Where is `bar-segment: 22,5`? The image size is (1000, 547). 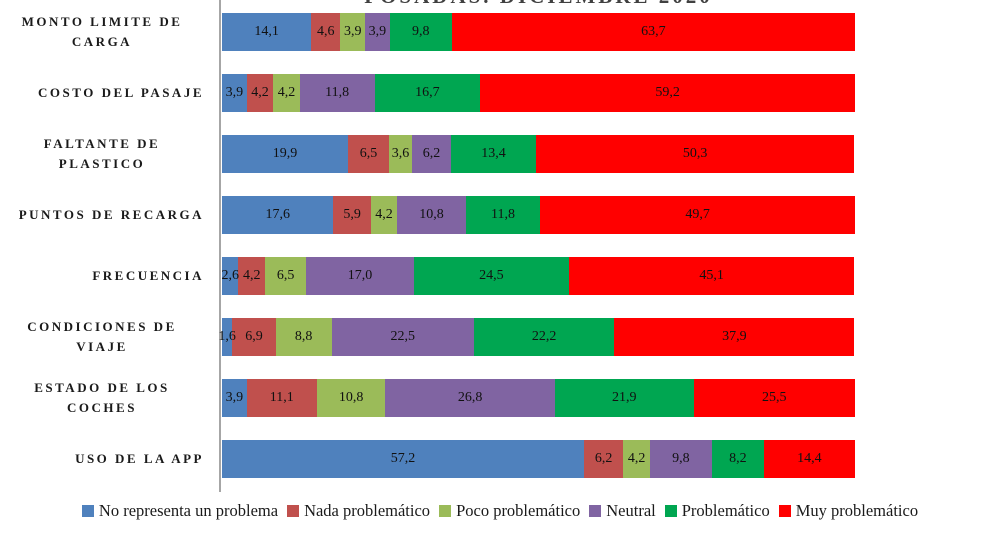 bar-segment: 22,5 is located at coordinates (402, 337).